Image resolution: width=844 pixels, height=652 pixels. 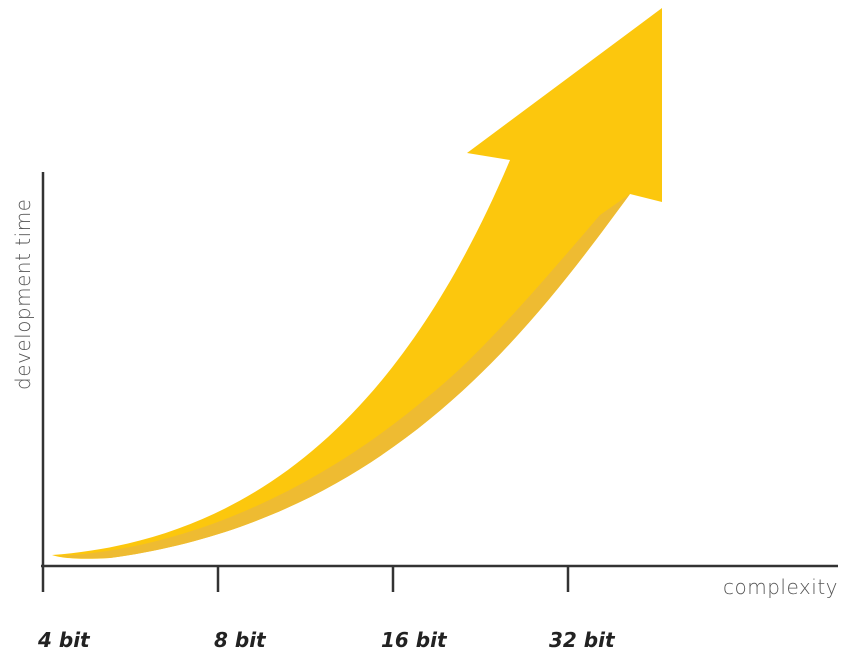 What do you see at coordinates (326, 640) in the screenshot?
I see `x-tick-labels: 4 bit 8 bit 16 bit 32 bit` at bounding box center [326, 640].